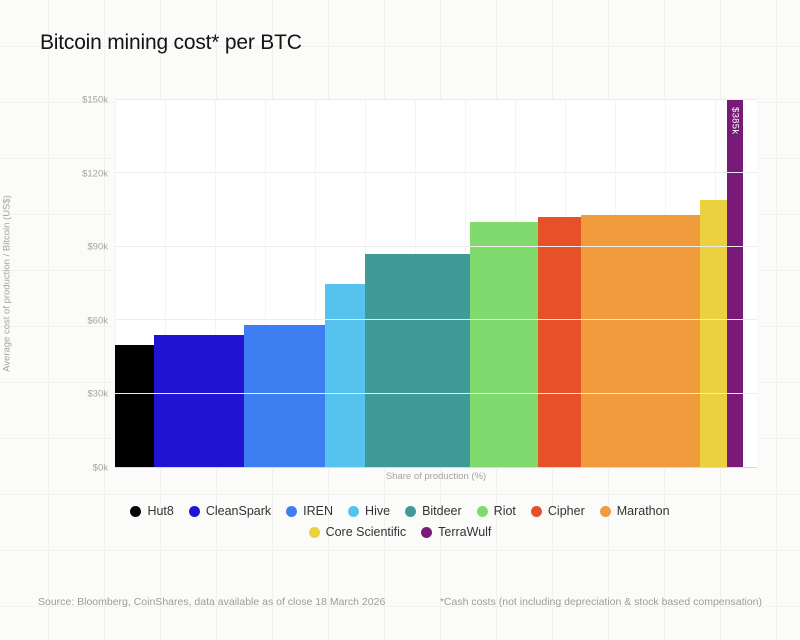 The image size is (800, 640). I want to click on legend-dot-iren, so click(292, 511).